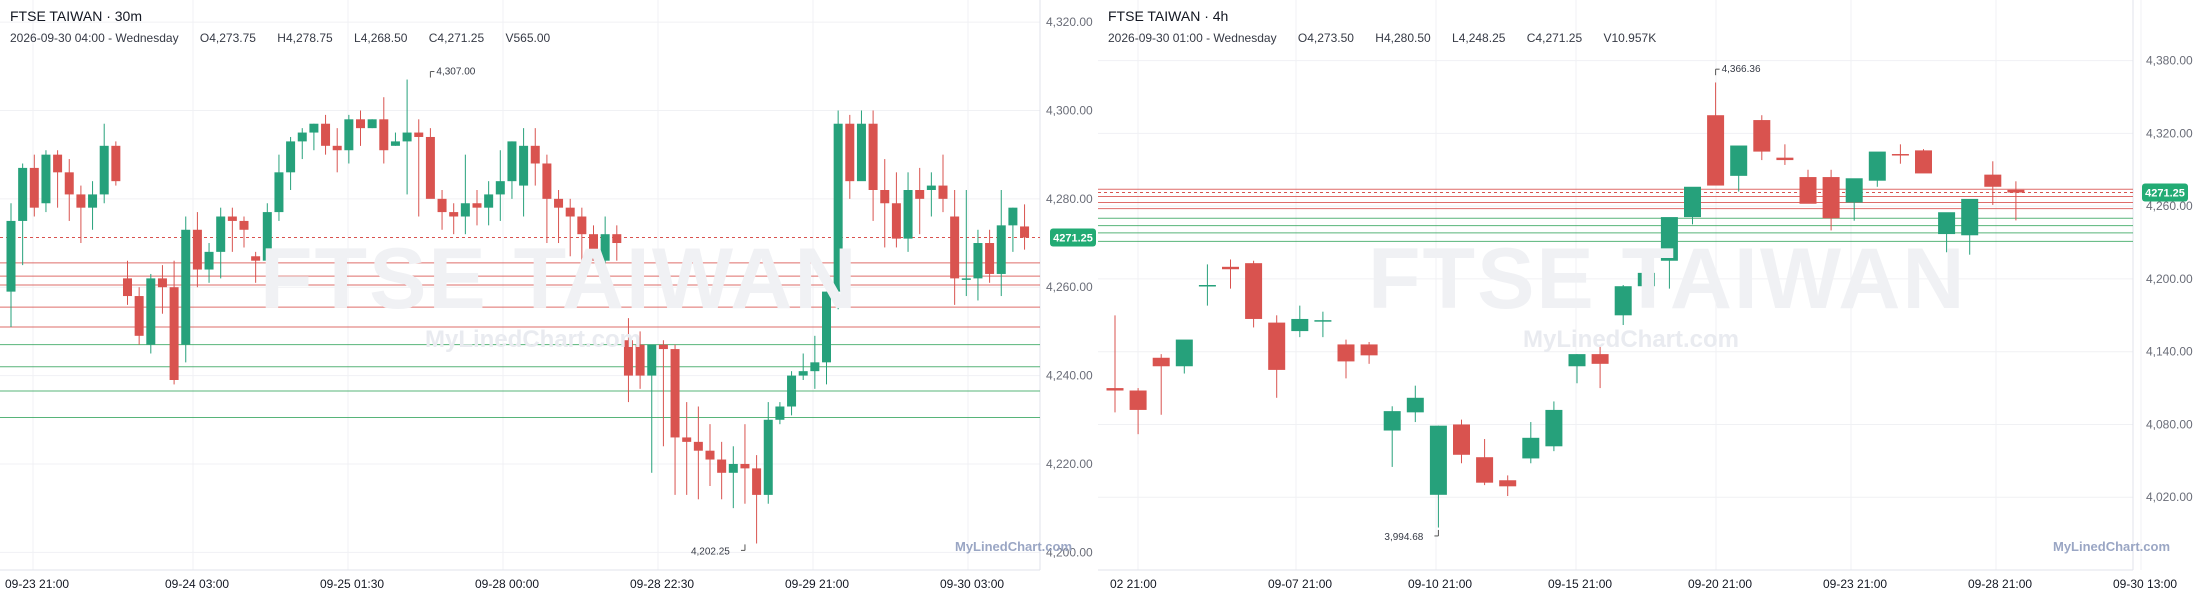 This screenshot has height=597, width=2196. Describe the element at coordinates (455, 72) in the screenshot. I see `annotation-label: 4,307.00` at that location.